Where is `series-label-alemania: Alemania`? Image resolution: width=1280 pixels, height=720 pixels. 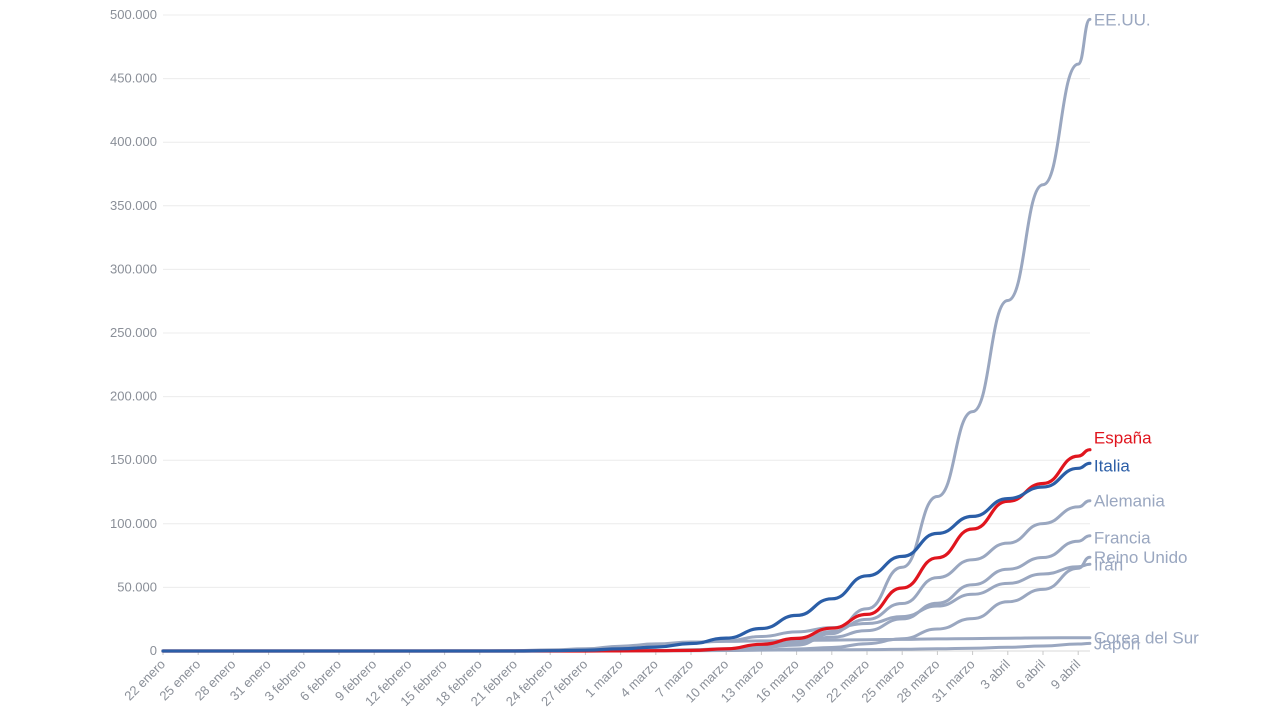
series-label-alemania: Alemania is located at coordinates (1129, 501).